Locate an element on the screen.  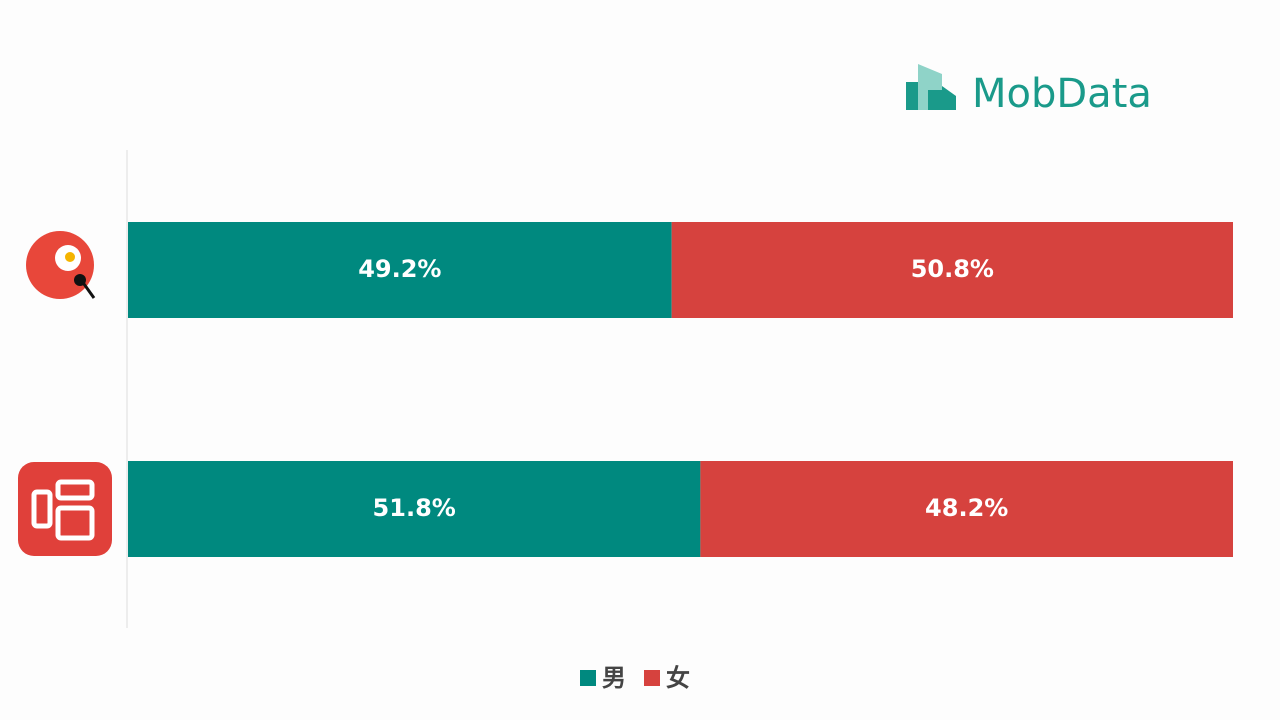
value-label: 50.8% is located at coordinates (952, 269).